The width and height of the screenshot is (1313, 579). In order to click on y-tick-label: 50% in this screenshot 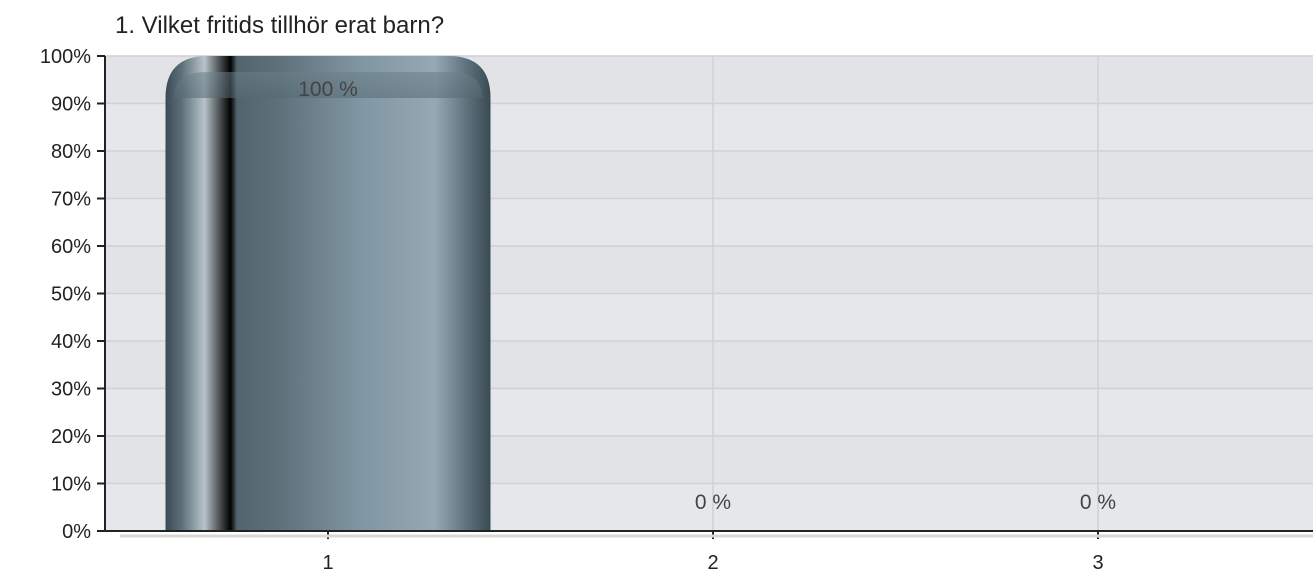, I will do `click(71, 295)`.